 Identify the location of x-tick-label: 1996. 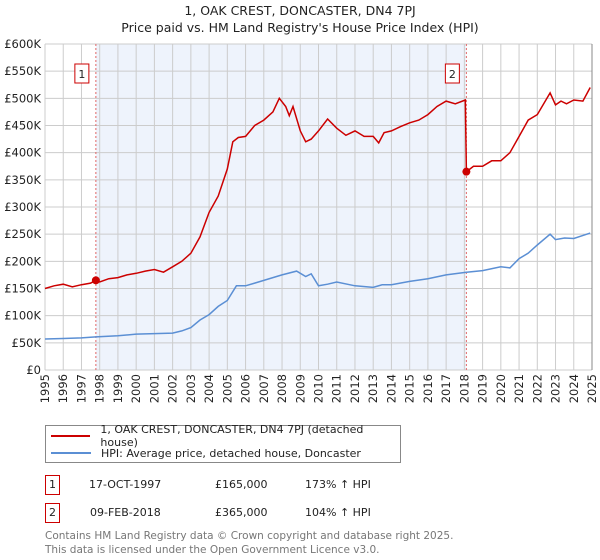
(63, 388).